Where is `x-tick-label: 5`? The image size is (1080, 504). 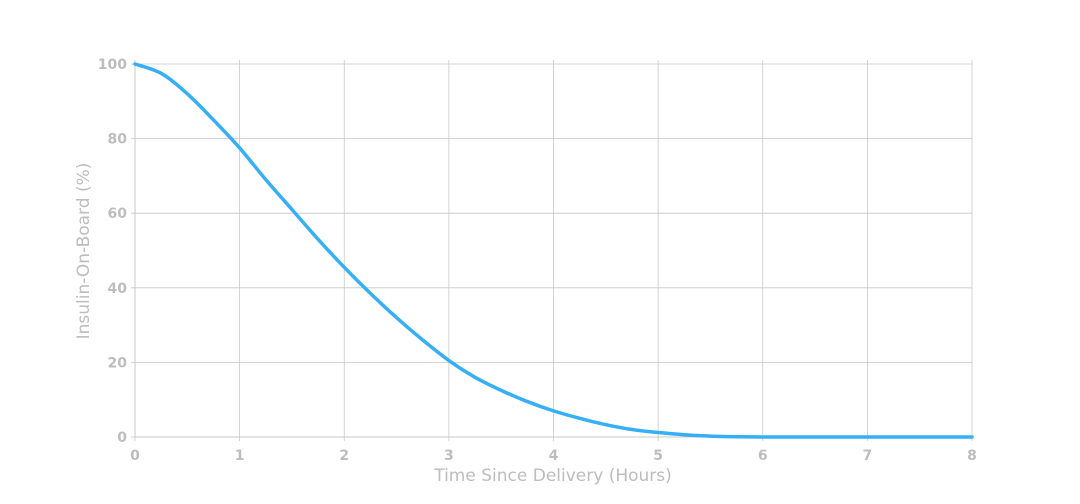
x-tick-label: 5 is located at coordinates (658, 456).